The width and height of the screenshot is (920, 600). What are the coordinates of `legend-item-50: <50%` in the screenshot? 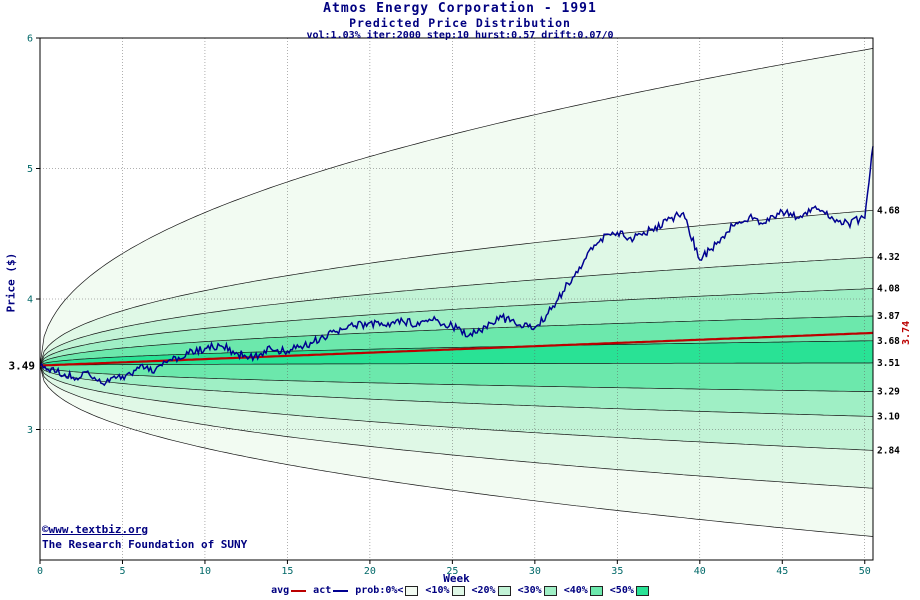 It's located at (629, 590).